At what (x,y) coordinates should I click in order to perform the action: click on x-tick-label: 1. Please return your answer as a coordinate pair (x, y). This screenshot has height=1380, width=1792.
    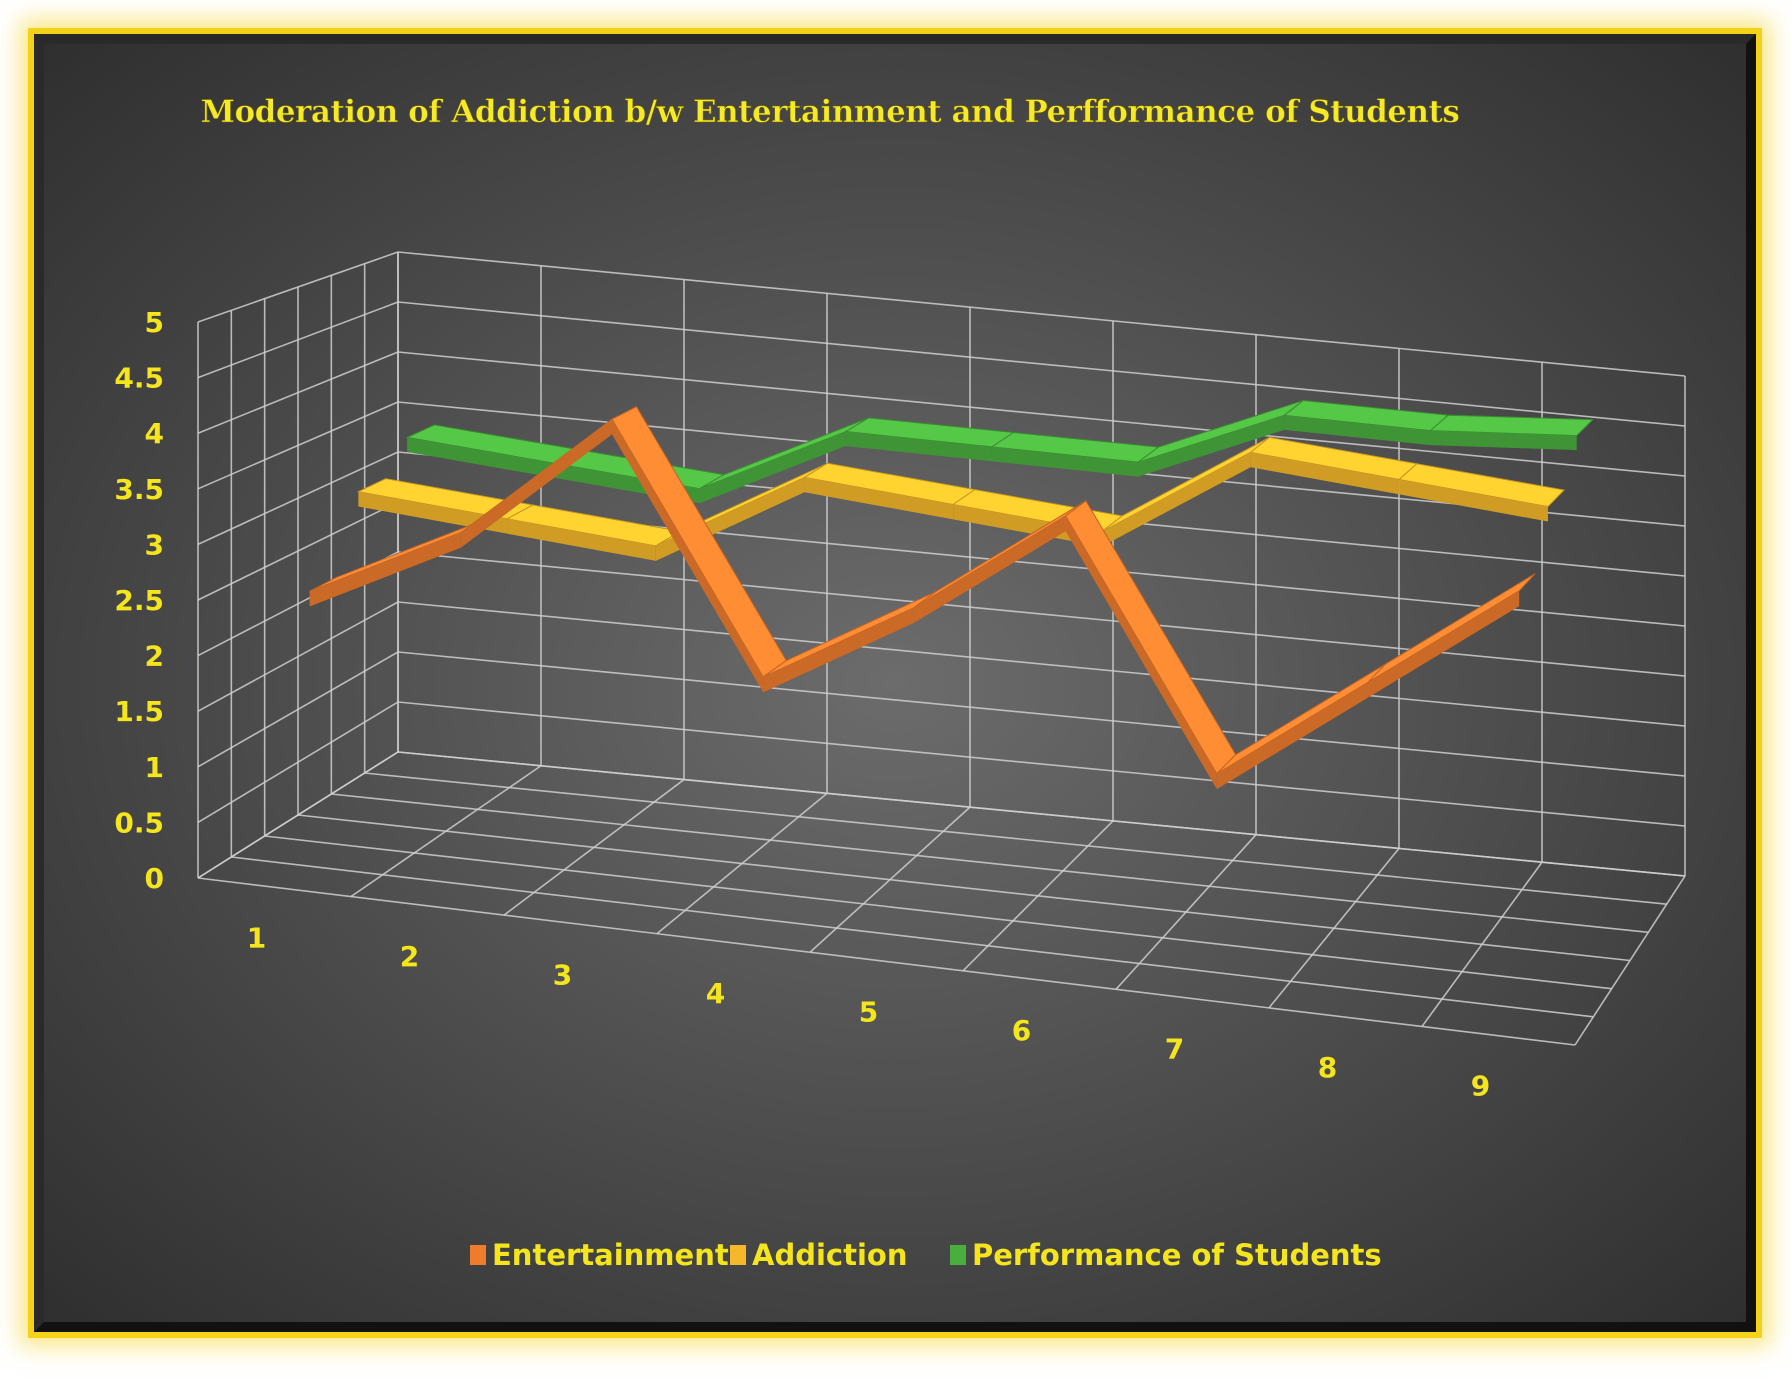
    Looking at the image, I should click on (256, 937).